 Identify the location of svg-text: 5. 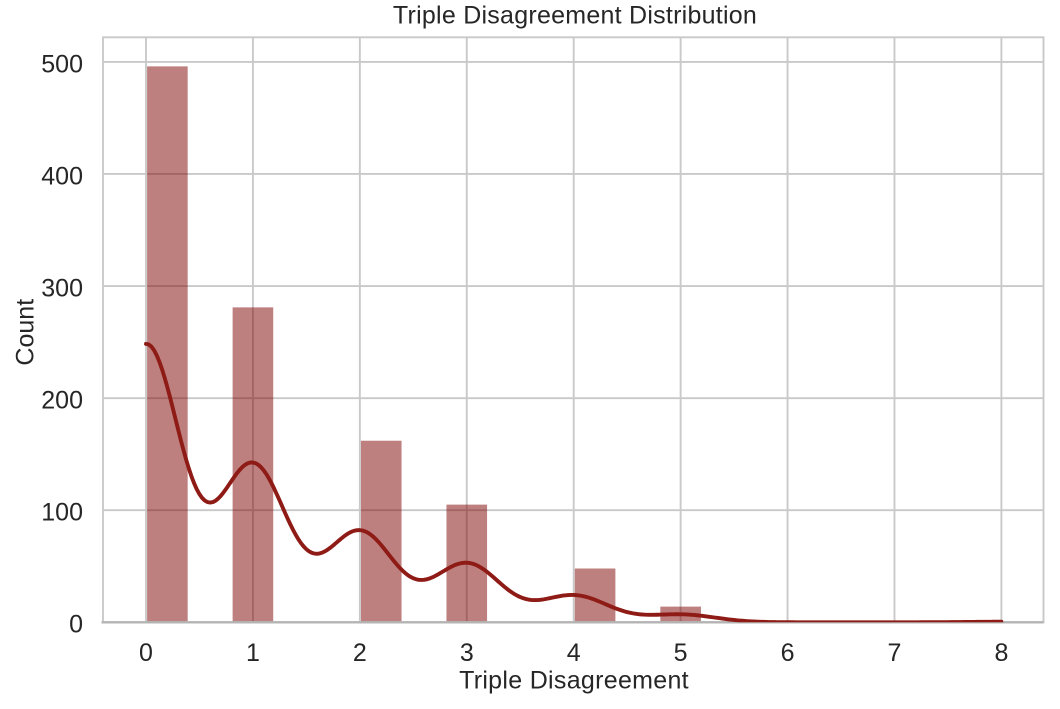
(681, 653).